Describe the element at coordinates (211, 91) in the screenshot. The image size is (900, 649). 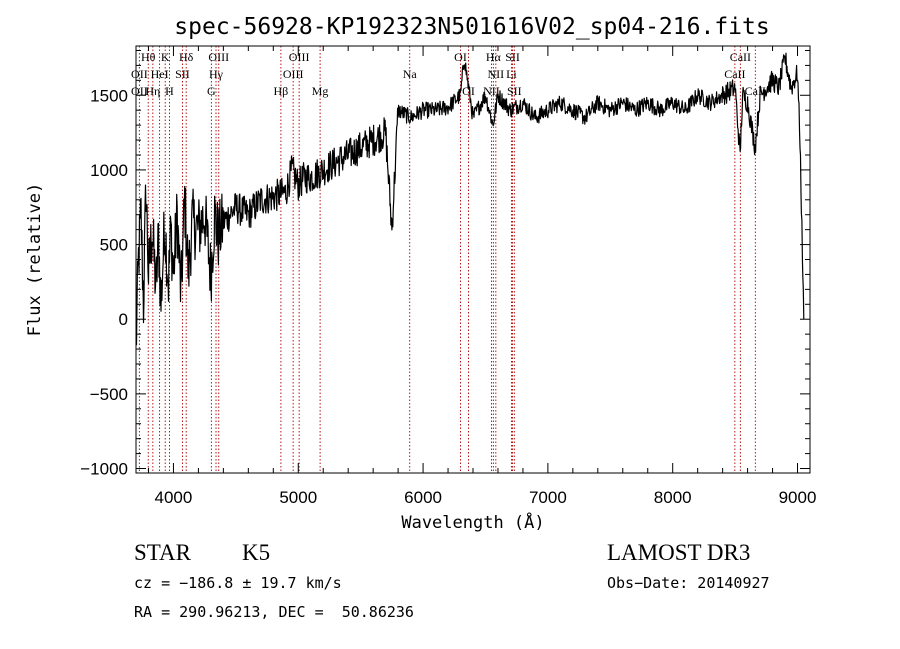
I see `reference-label-21: G` at that location.